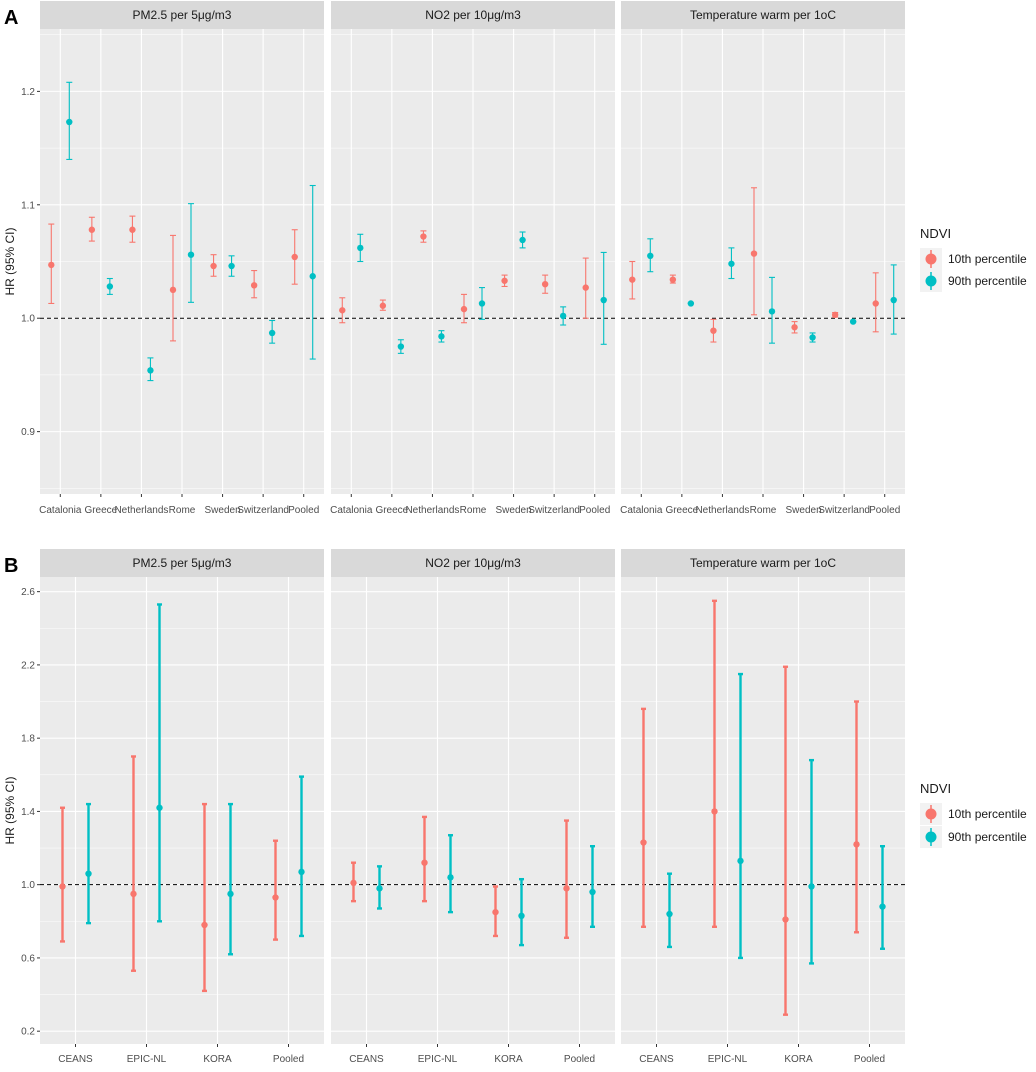 This screenshot has height=1072, width=1036. What do you see at coordinates (28, 205) in the screenshot?
I see `y-tick-label: 1.1` at bounding box center [28, 205].